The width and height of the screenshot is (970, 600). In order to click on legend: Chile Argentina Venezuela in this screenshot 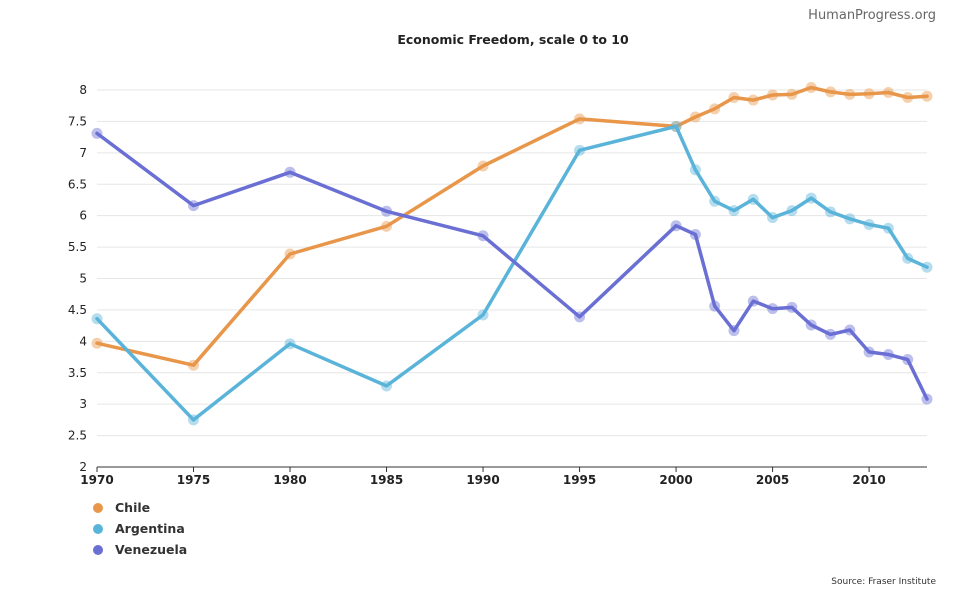, I will do `click(140, 528)`.